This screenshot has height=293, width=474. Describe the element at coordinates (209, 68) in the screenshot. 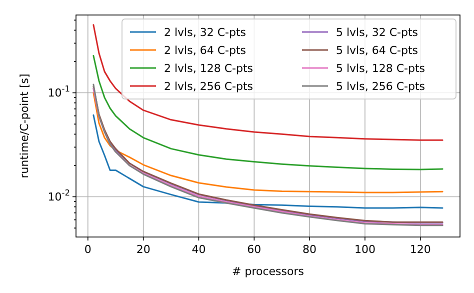

I see `legend-label: 2 lvls, 128 C-pts` at that location.